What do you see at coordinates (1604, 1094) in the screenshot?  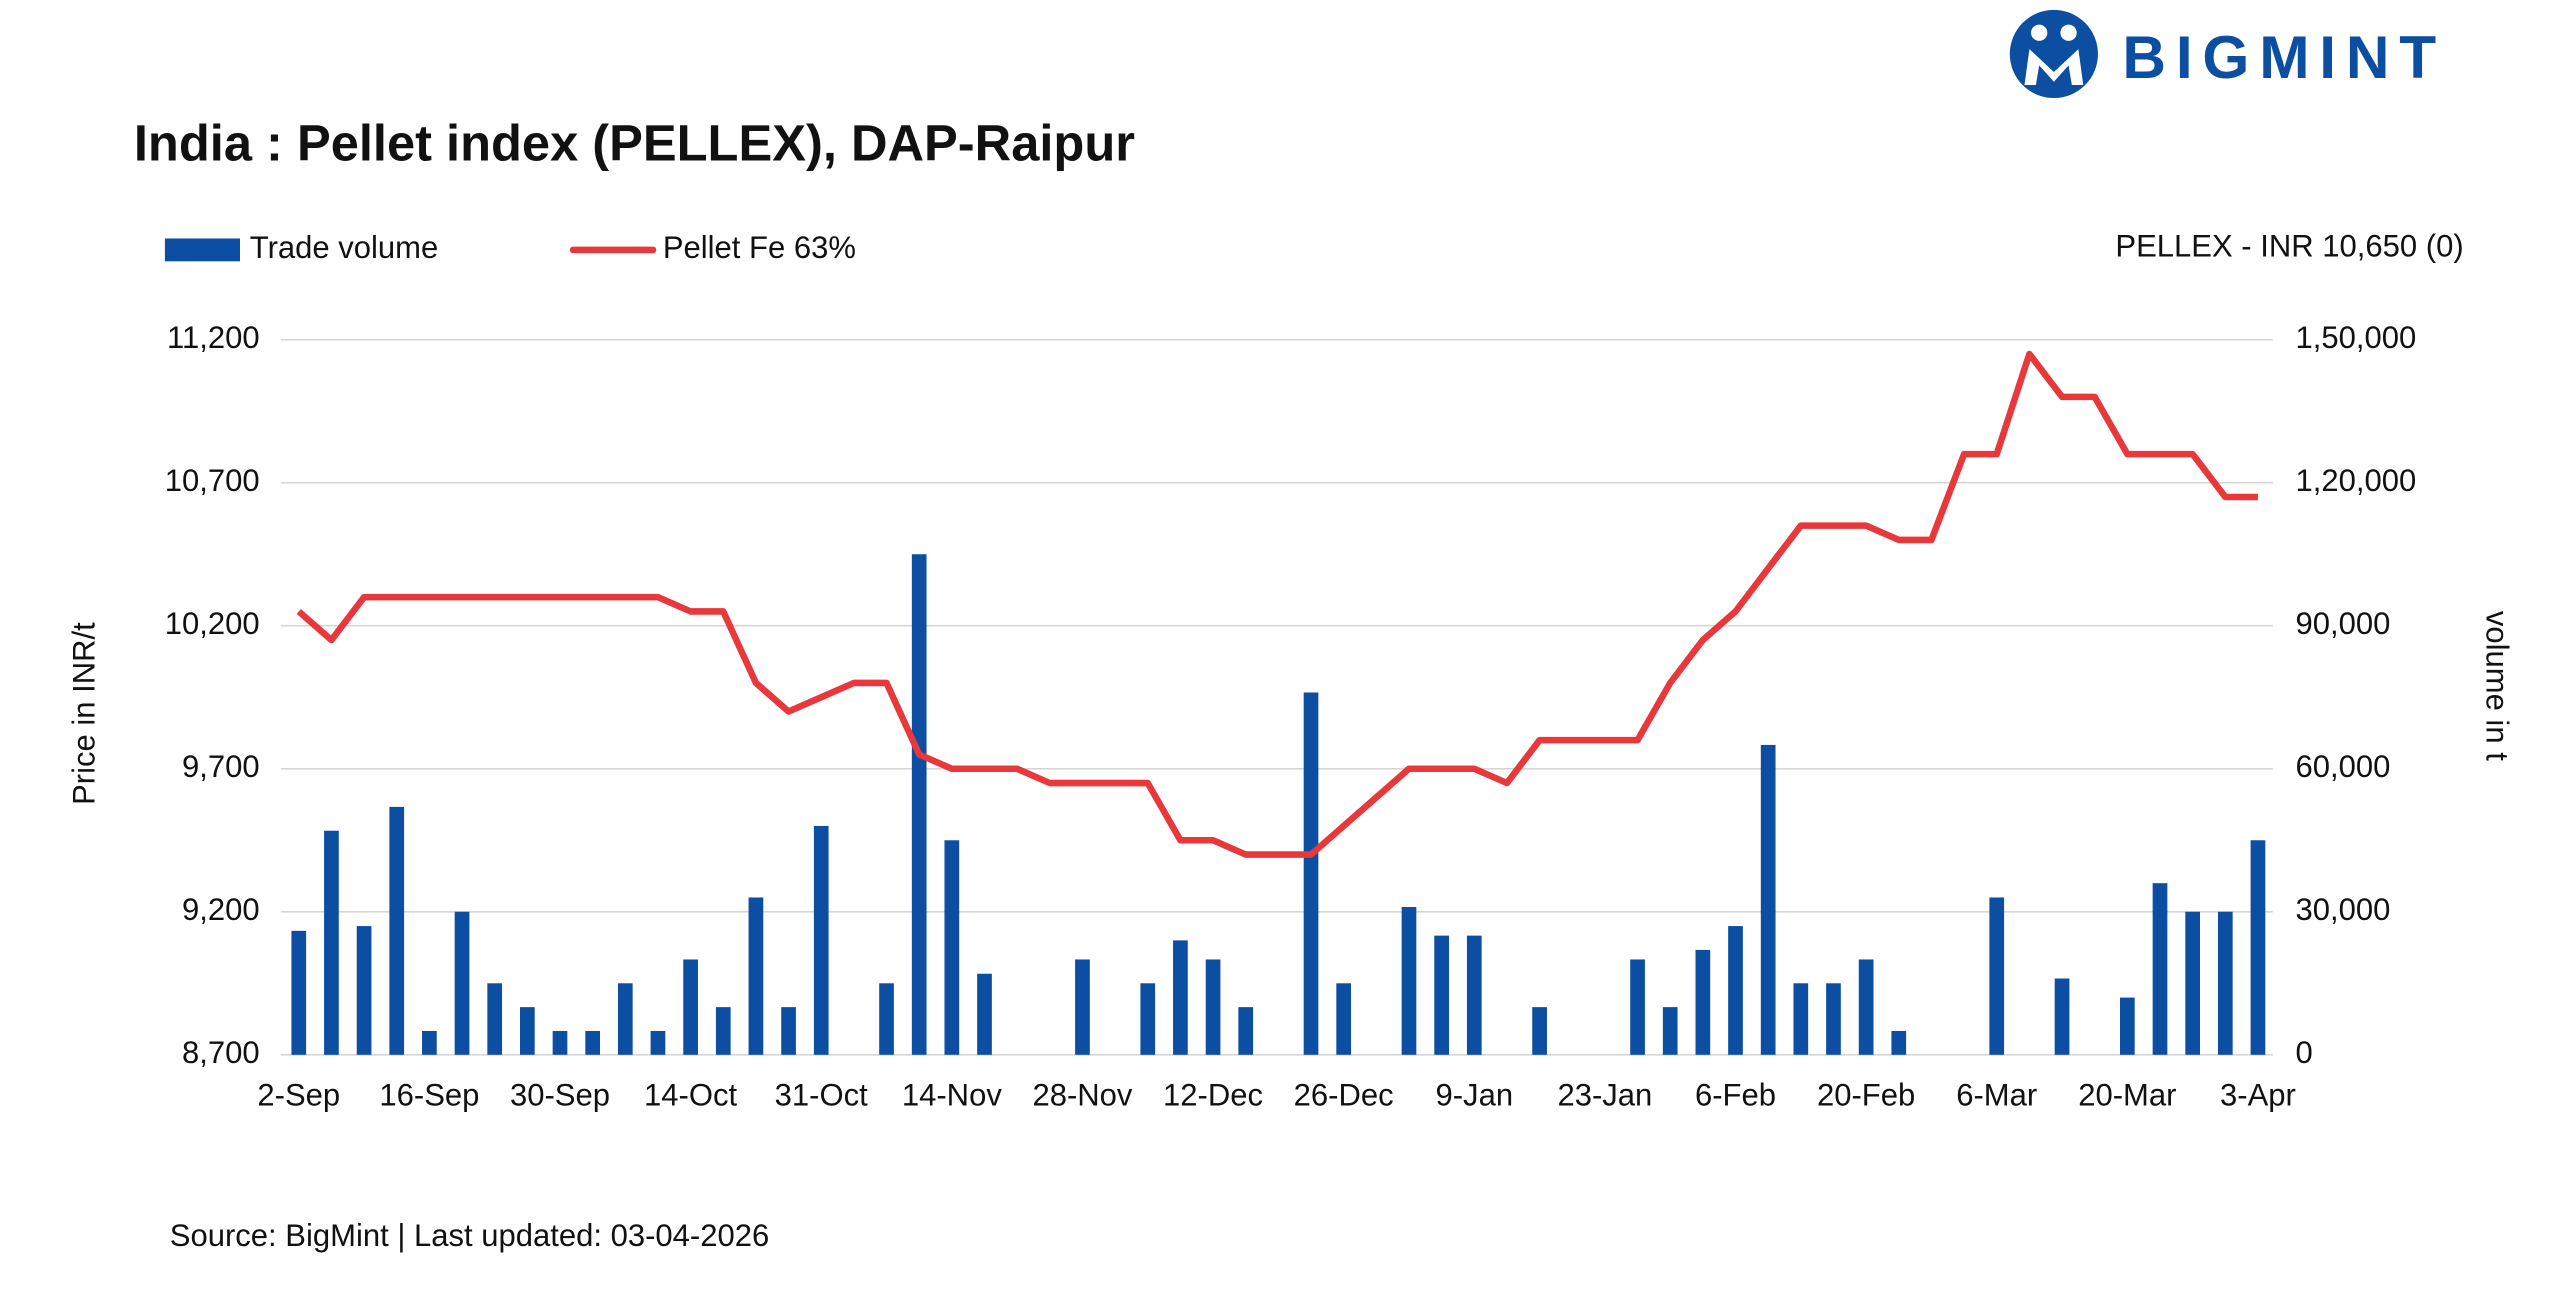 I see `x-tick-label: 23-Jan` at bounding box center [1604, 1094].